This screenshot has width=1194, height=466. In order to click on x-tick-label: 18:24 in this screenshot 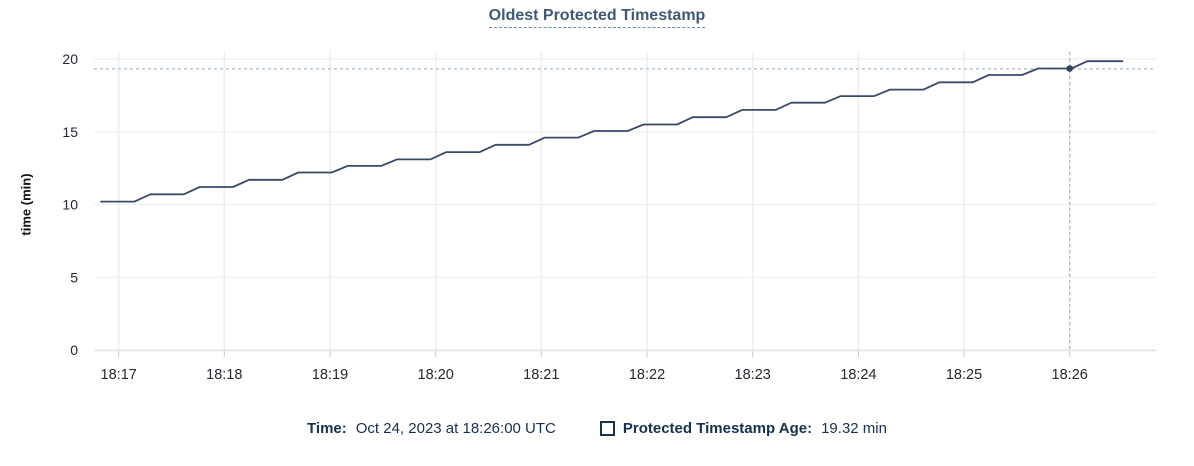, I will do `click(858, 375)`.